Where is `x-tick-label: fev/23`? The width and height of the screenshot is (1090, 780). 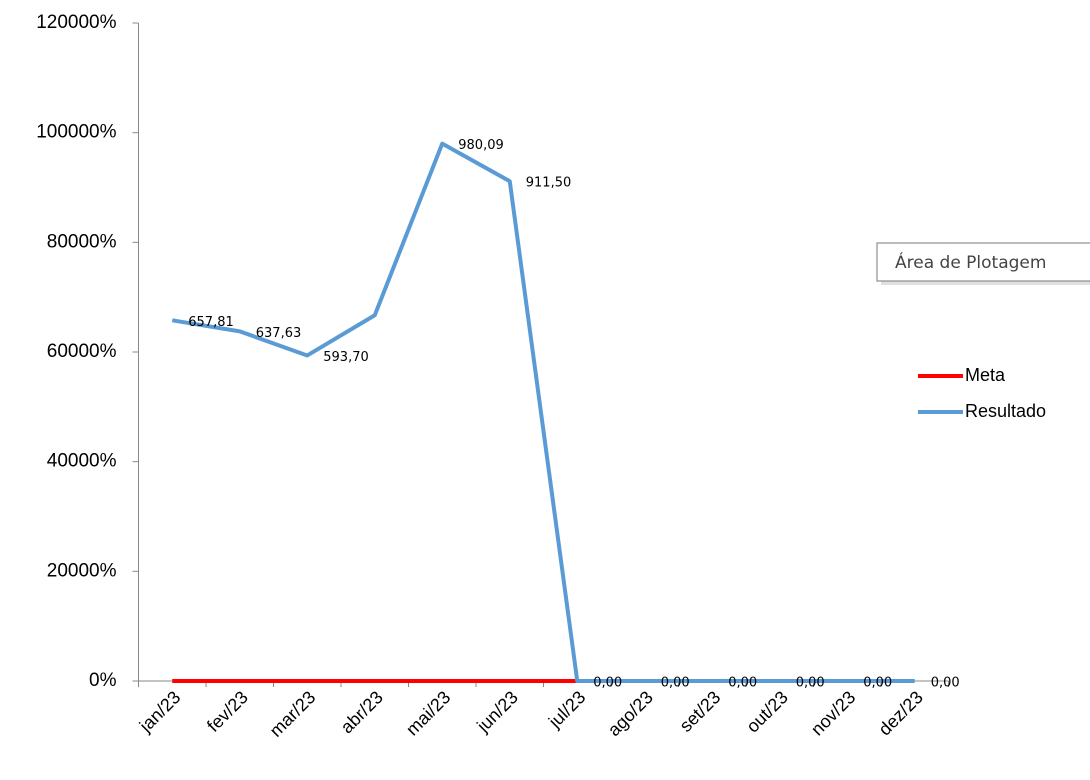
x-tick-label: fev/23 is located at coordinates (227, 711).